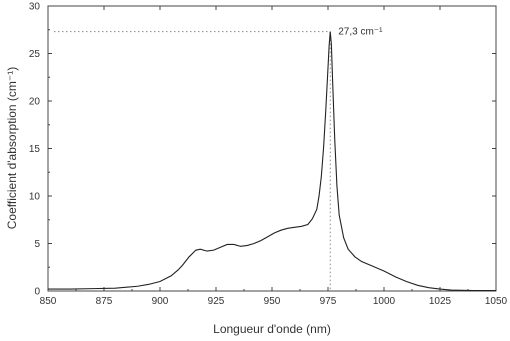  I want to click on x-tick-label: 975, so click(328, 301).